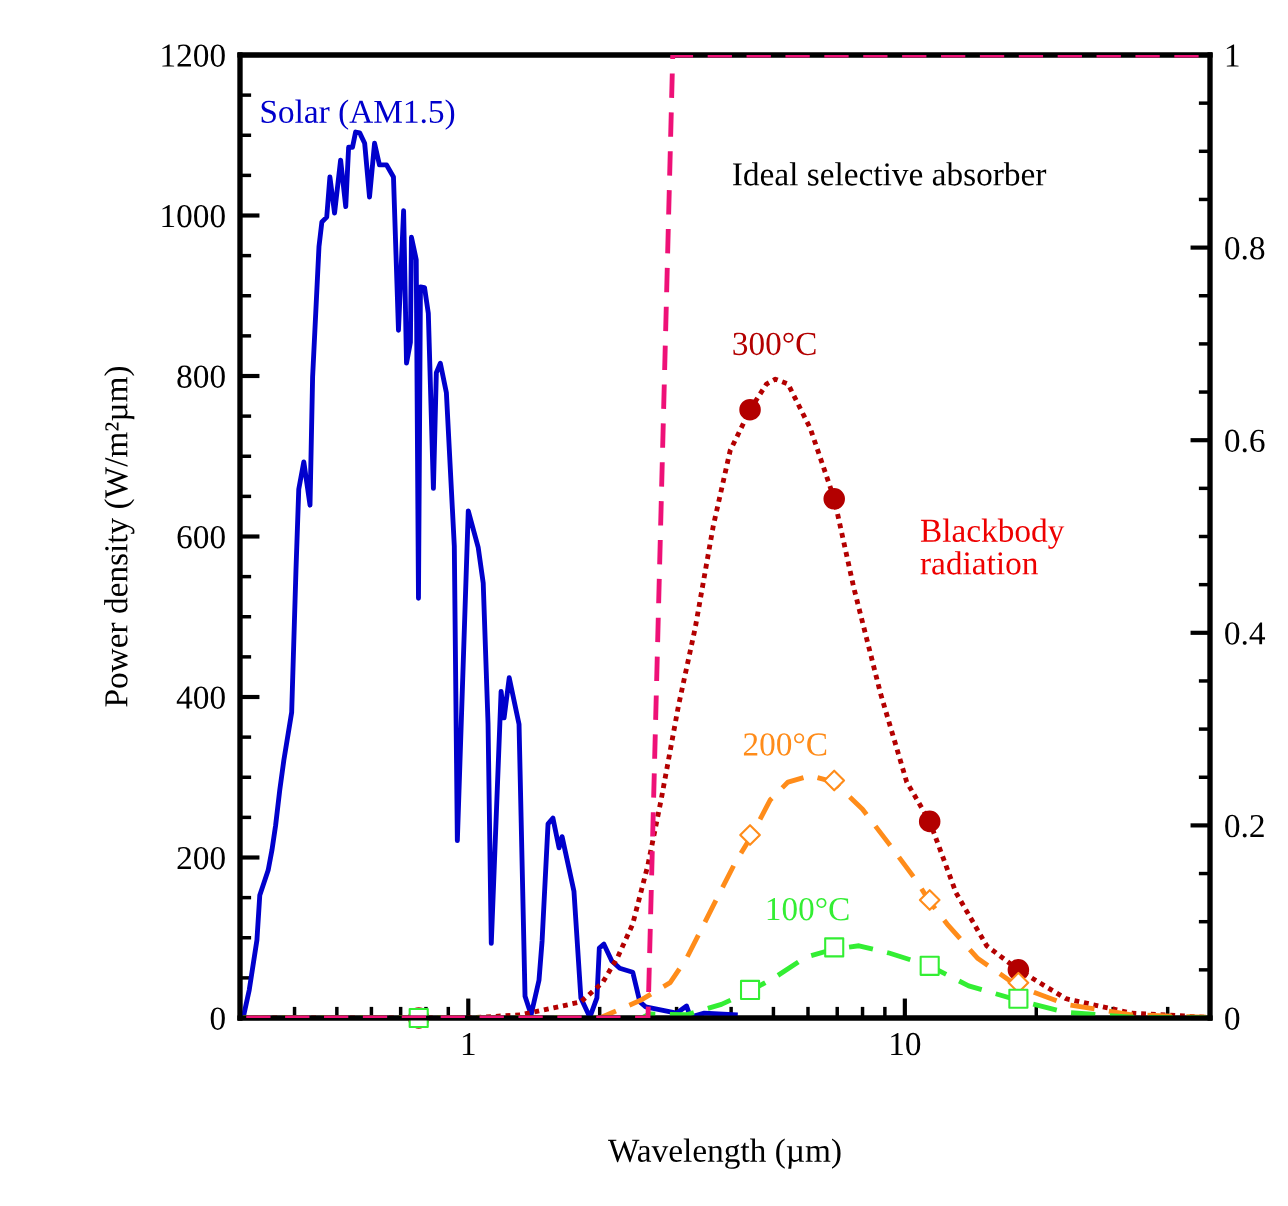 This screenshot has height=1206, width=1288. What do you see at coordinates (201, 376) in the screenshot?
I see `y-tick-label: 800` at bounding box center [201, 376].